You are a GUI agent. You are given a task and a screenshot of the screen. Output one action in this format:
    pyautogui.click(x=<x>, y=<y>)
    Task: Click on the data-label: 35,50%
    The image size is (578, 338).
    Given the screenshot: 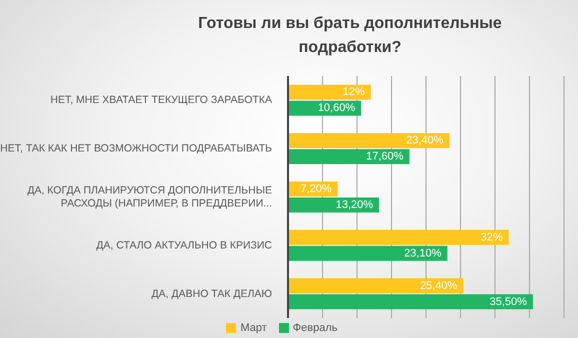 What is the action you would take?
    pyautogui.click(x=509, y=302)
    